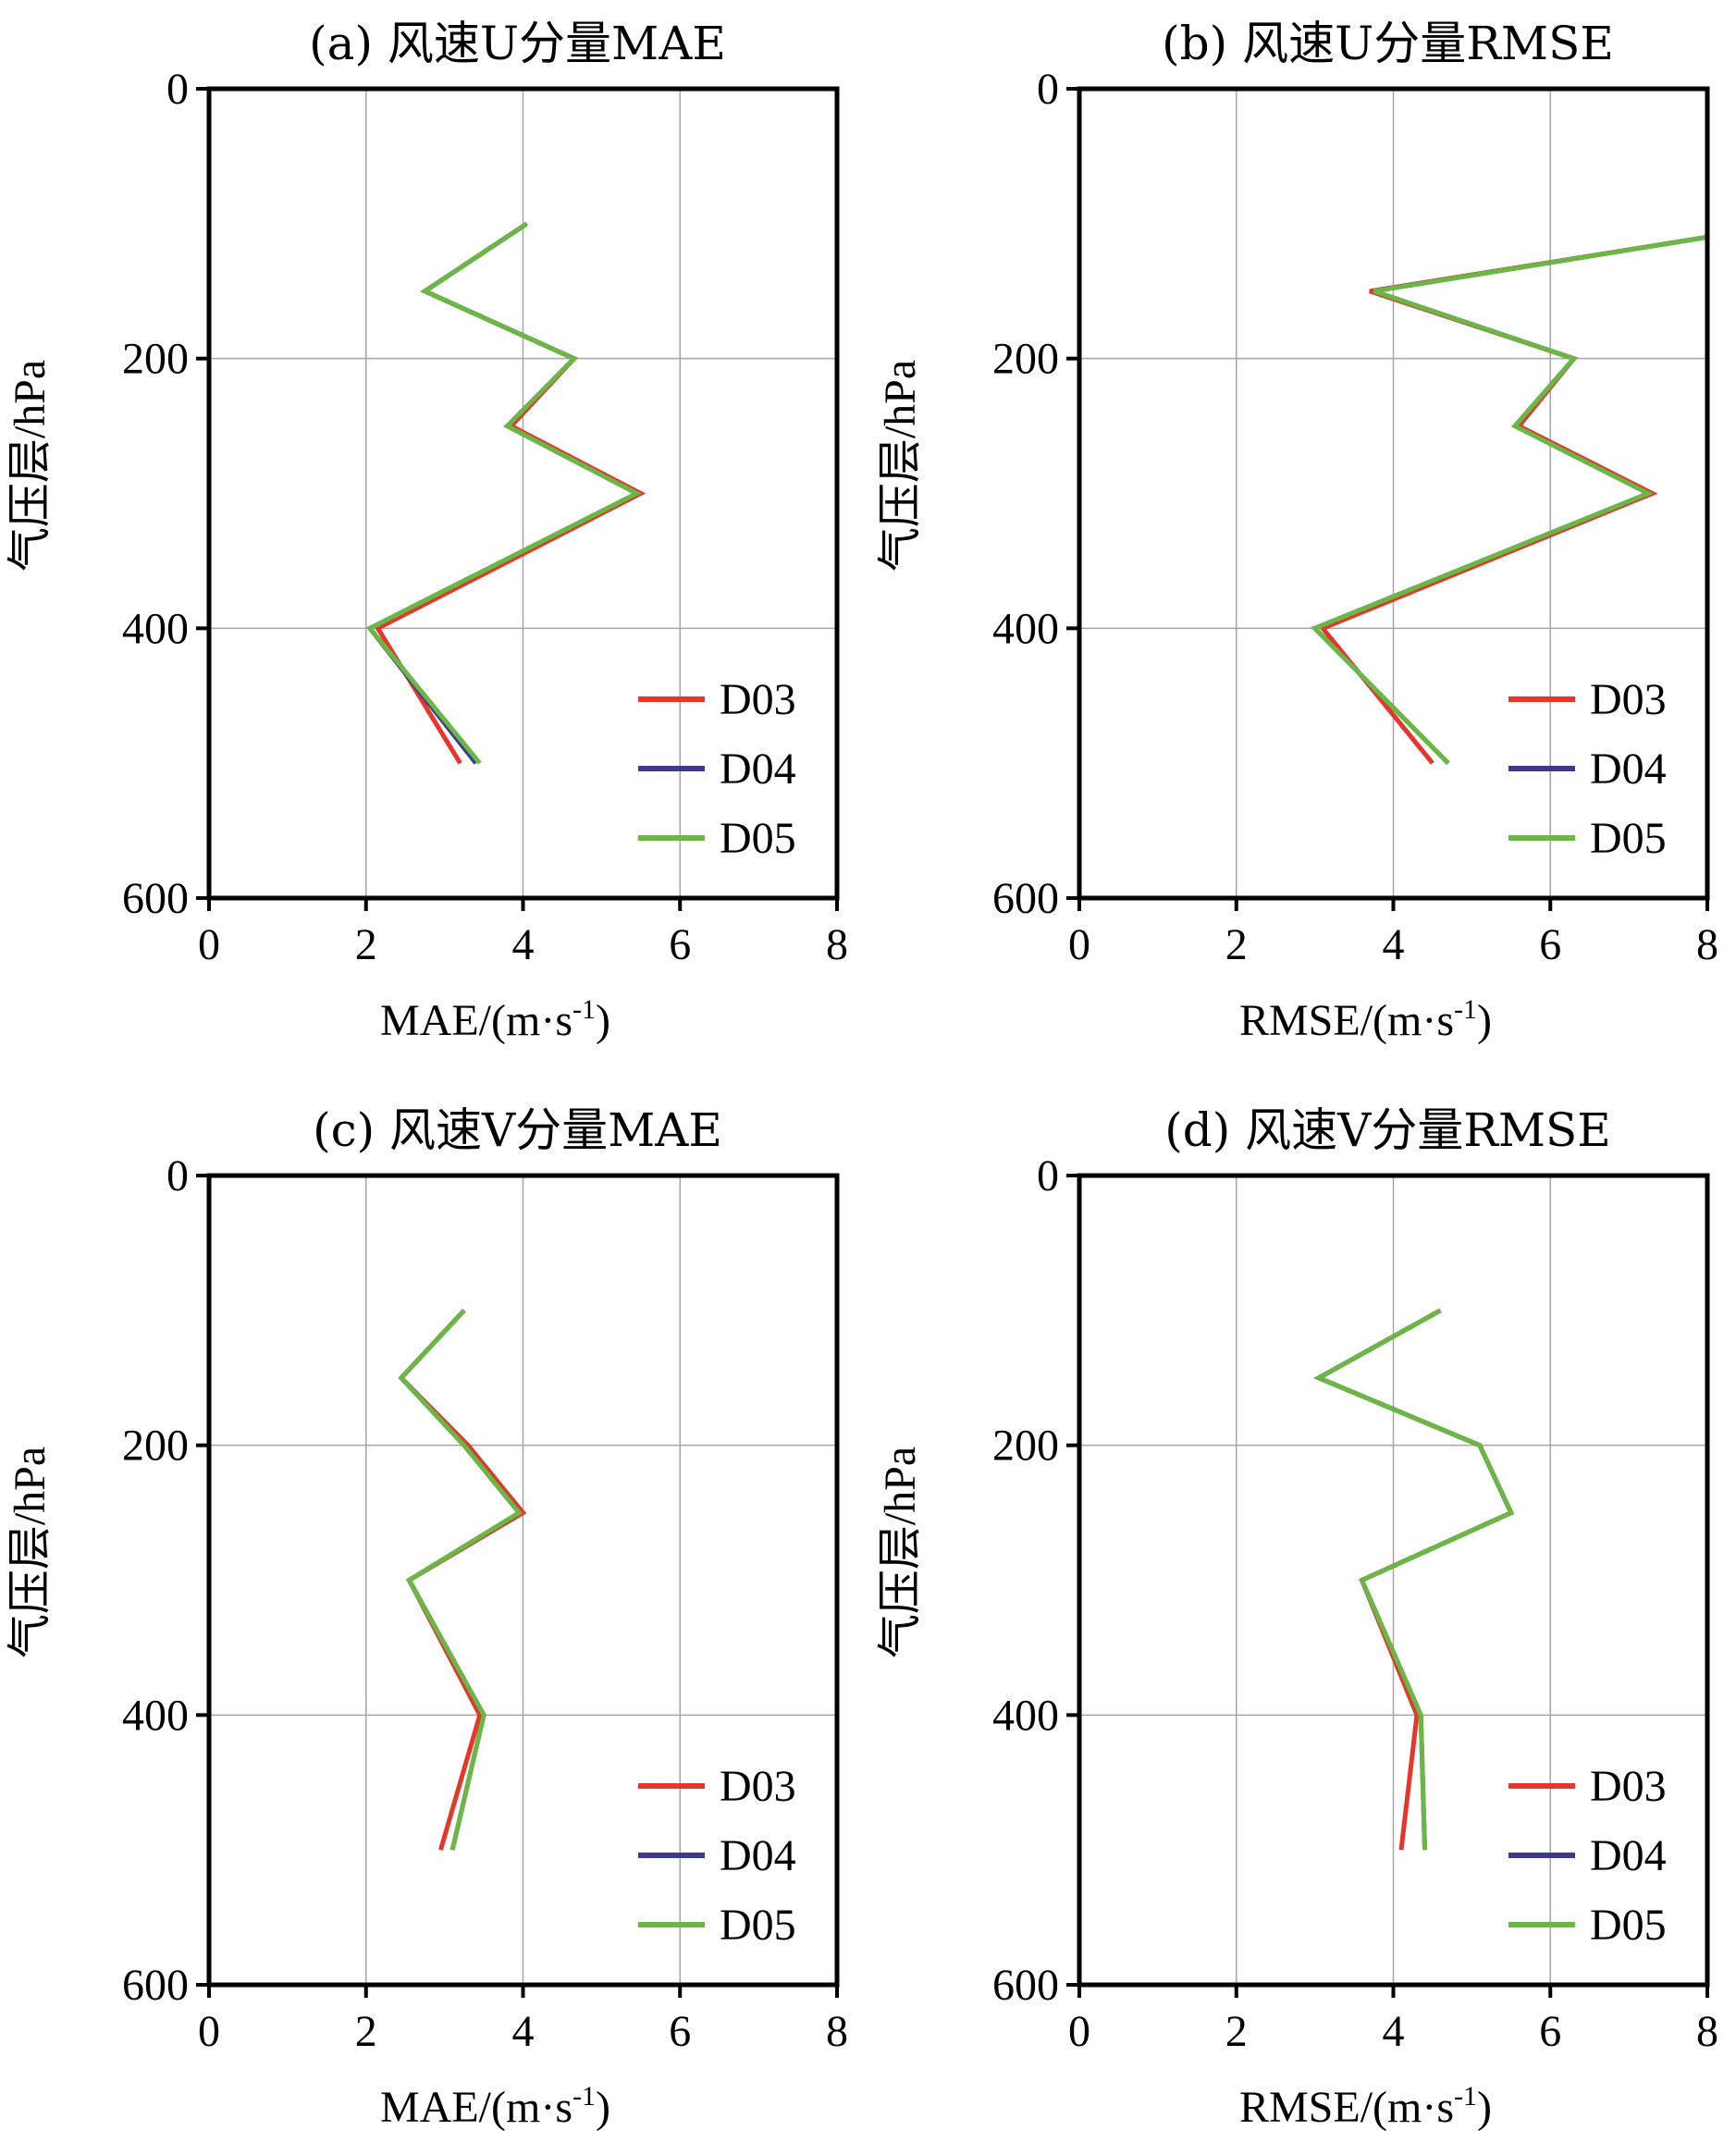 The height and width of the screenshot is (2155, 1736). Describe the element at coordinates (1388, 44) in the screenshot. I see `chart-title: (b) 风速U分量RMSE` at that location.